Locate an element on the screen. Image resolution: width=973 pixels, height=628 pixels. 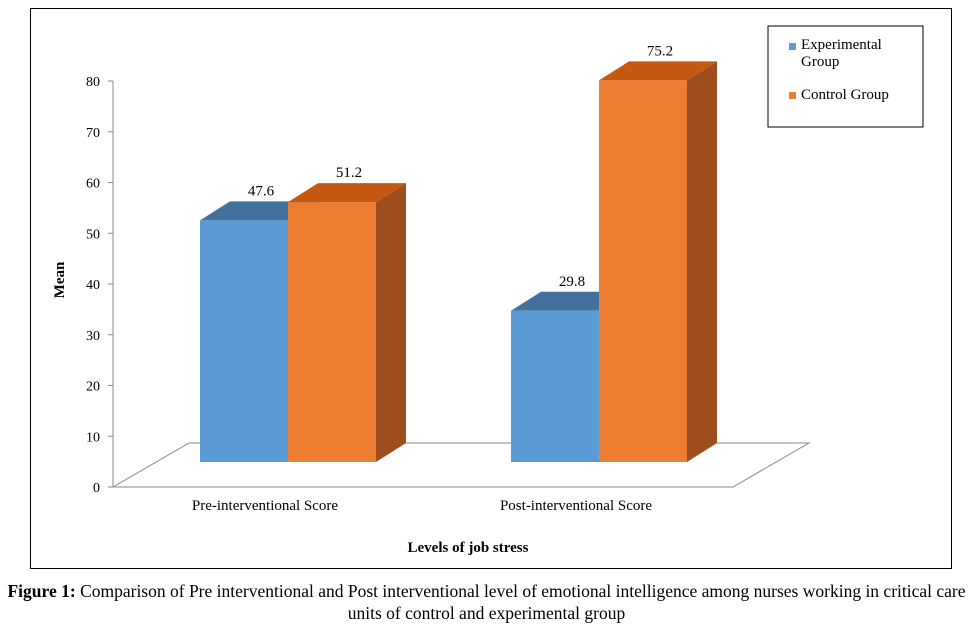
y-tick-label: 40 is located at coordinates (93, 285).